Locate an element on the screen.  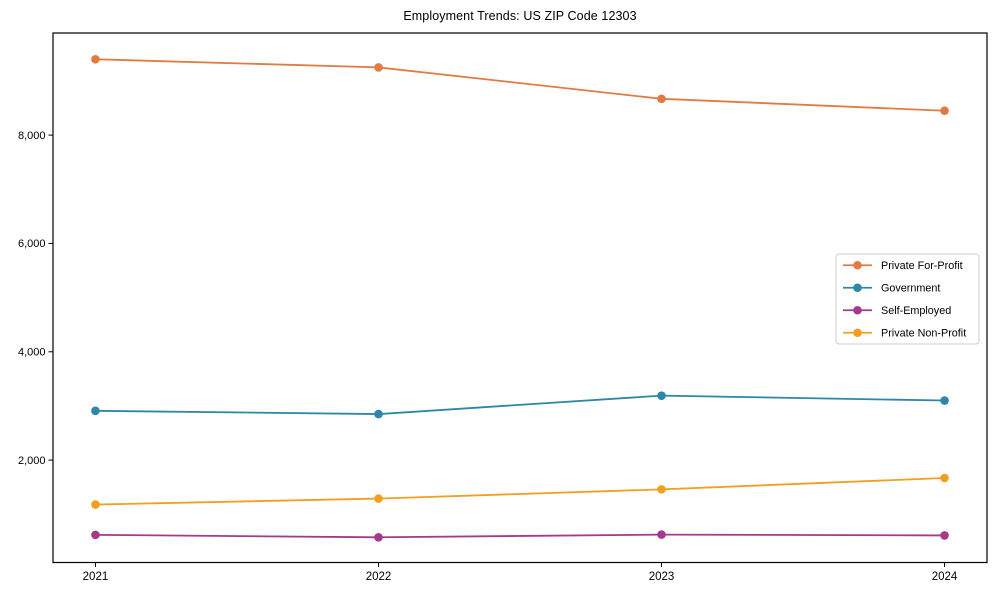
x-tick-label: 2021 is located at coordinates (96, 577).